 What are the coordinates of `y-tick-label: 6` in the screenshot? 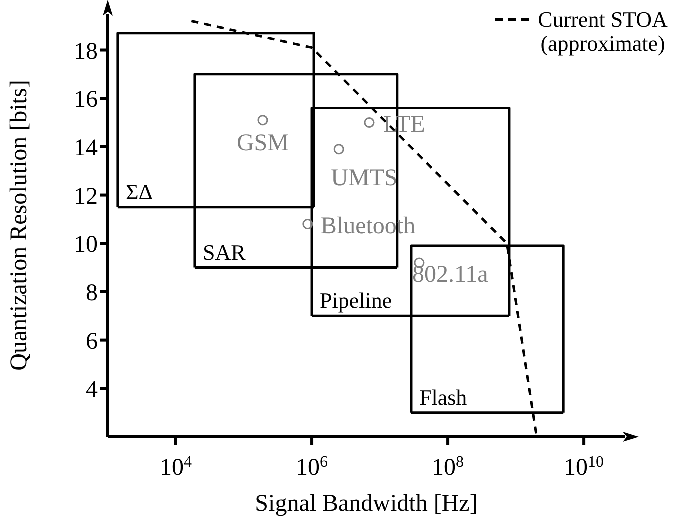 It's located at (92, 341).